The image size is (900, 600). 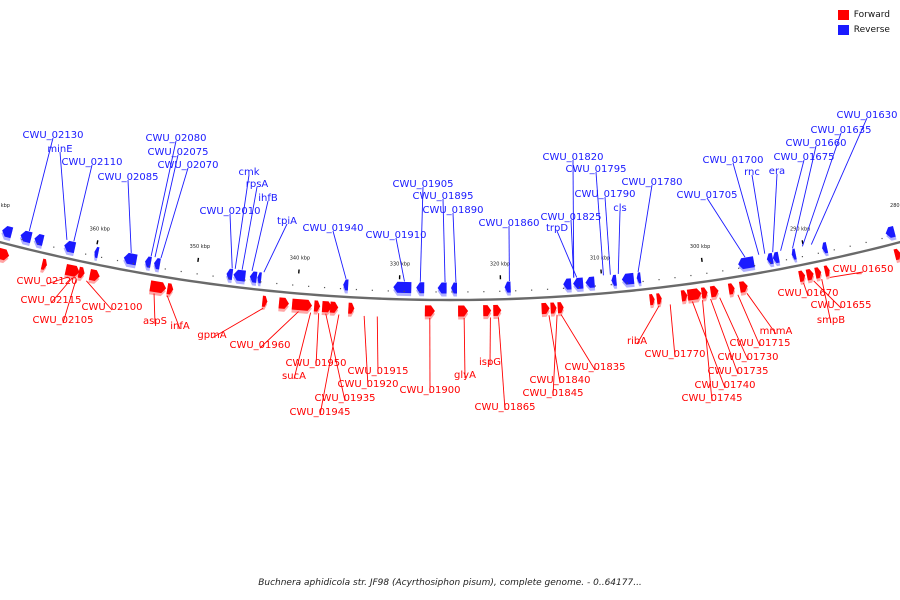 What do you see at coordinates (555, 355) in the screenshot?
I see `gene-cwu-01845-leader-line` at bounding box center [555, 355].